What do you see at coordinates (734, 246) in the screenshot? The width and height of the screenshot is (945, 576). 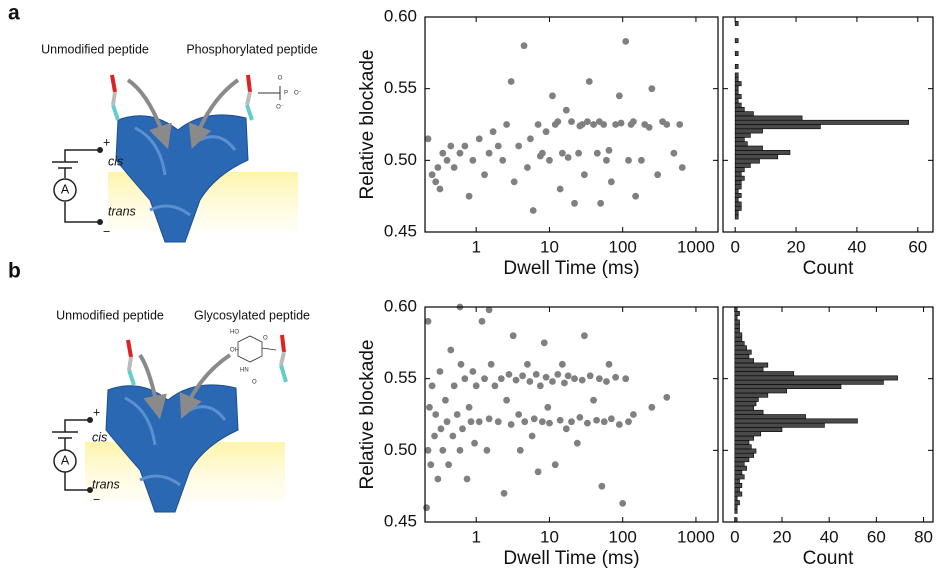 I see `x-tick-label: 0` at bounding box center [734, 246].